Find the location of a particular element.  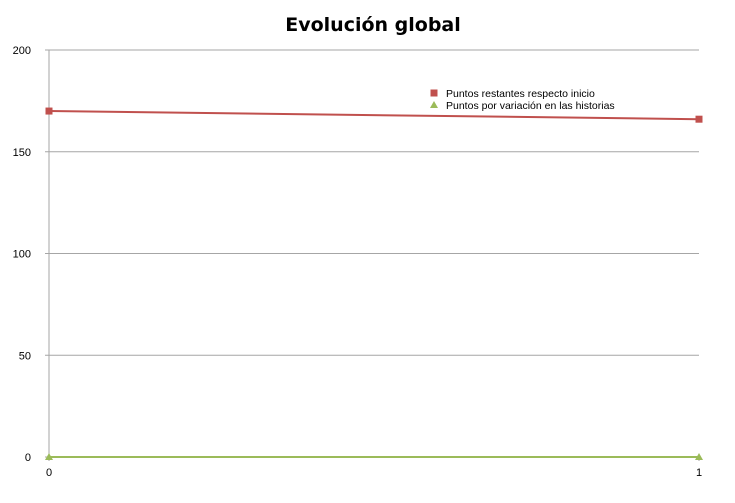

x-tick-label: 0 is located at coordinates (49, 473).